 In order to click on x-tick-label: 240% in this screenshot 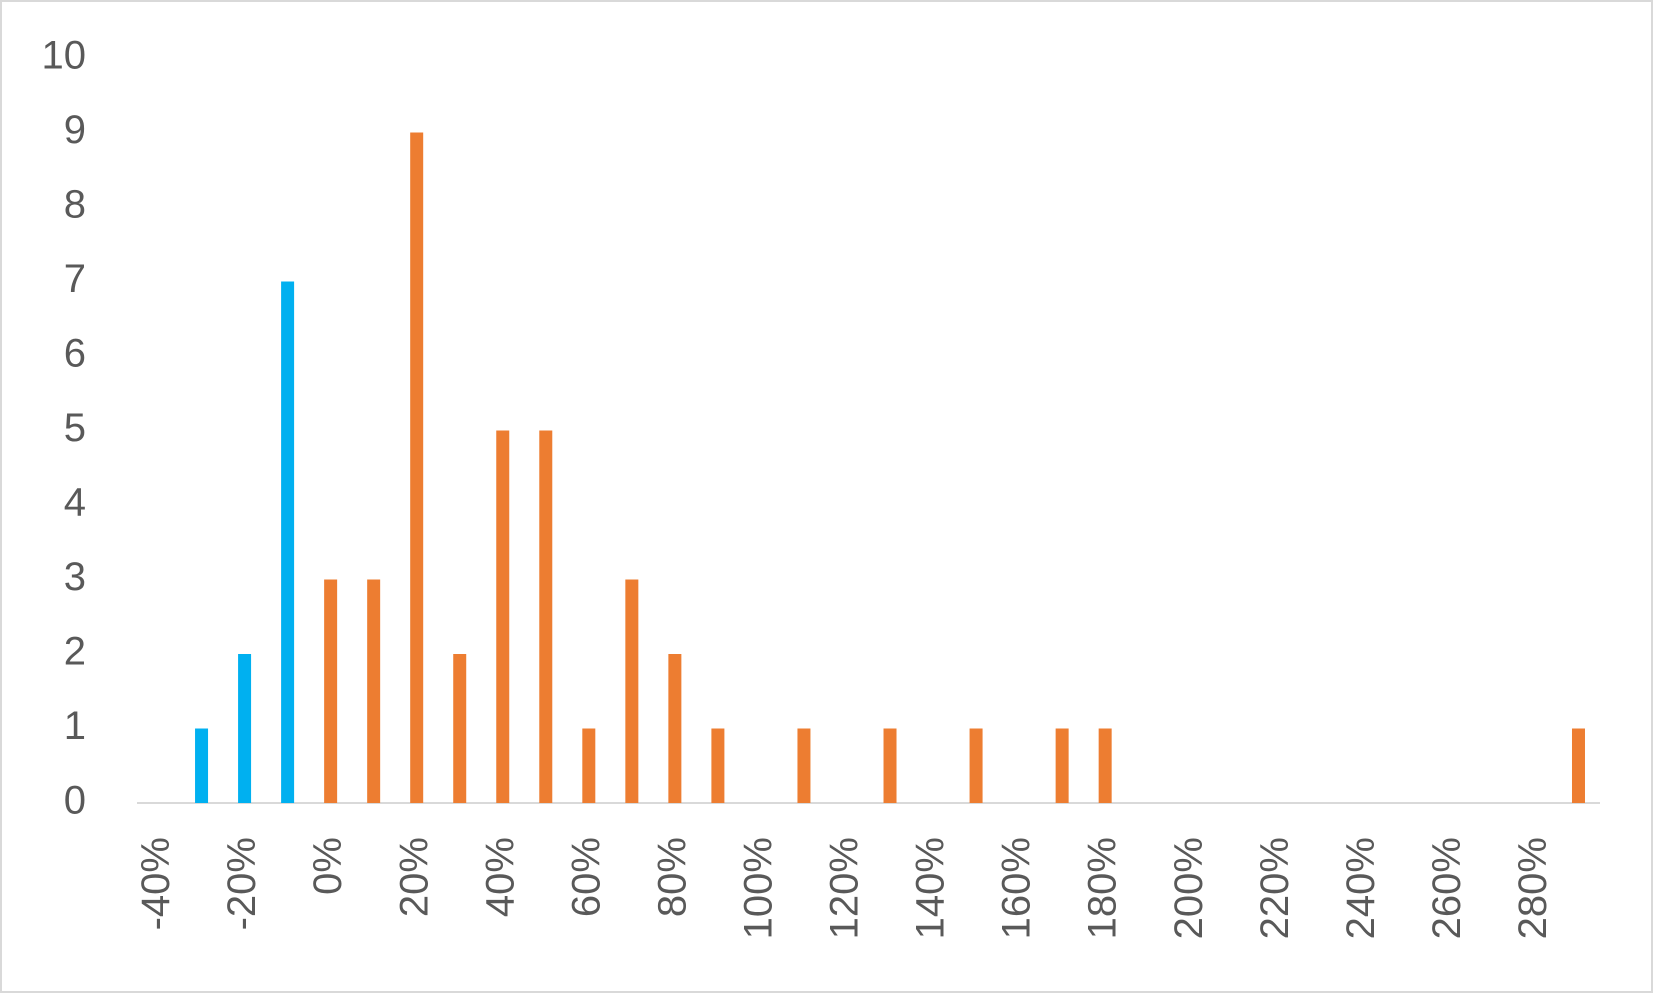, I will do `click(1361, 888)`.